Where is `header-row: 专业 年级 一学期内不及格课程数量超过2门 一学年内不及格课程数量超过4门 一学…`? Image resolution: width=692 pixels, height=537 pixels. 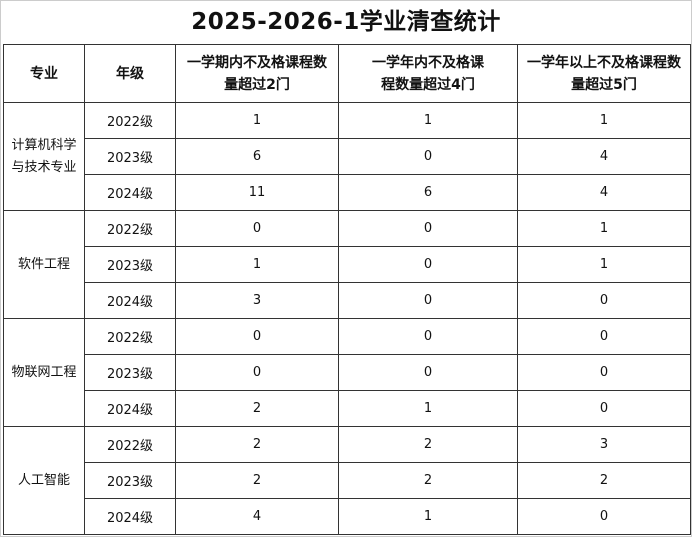 header-row: 专业 年级 一学期内不及格课程数量超过2门 一学年内不及格课程数量超过4门 一学… is located at coordinates (347, 73).